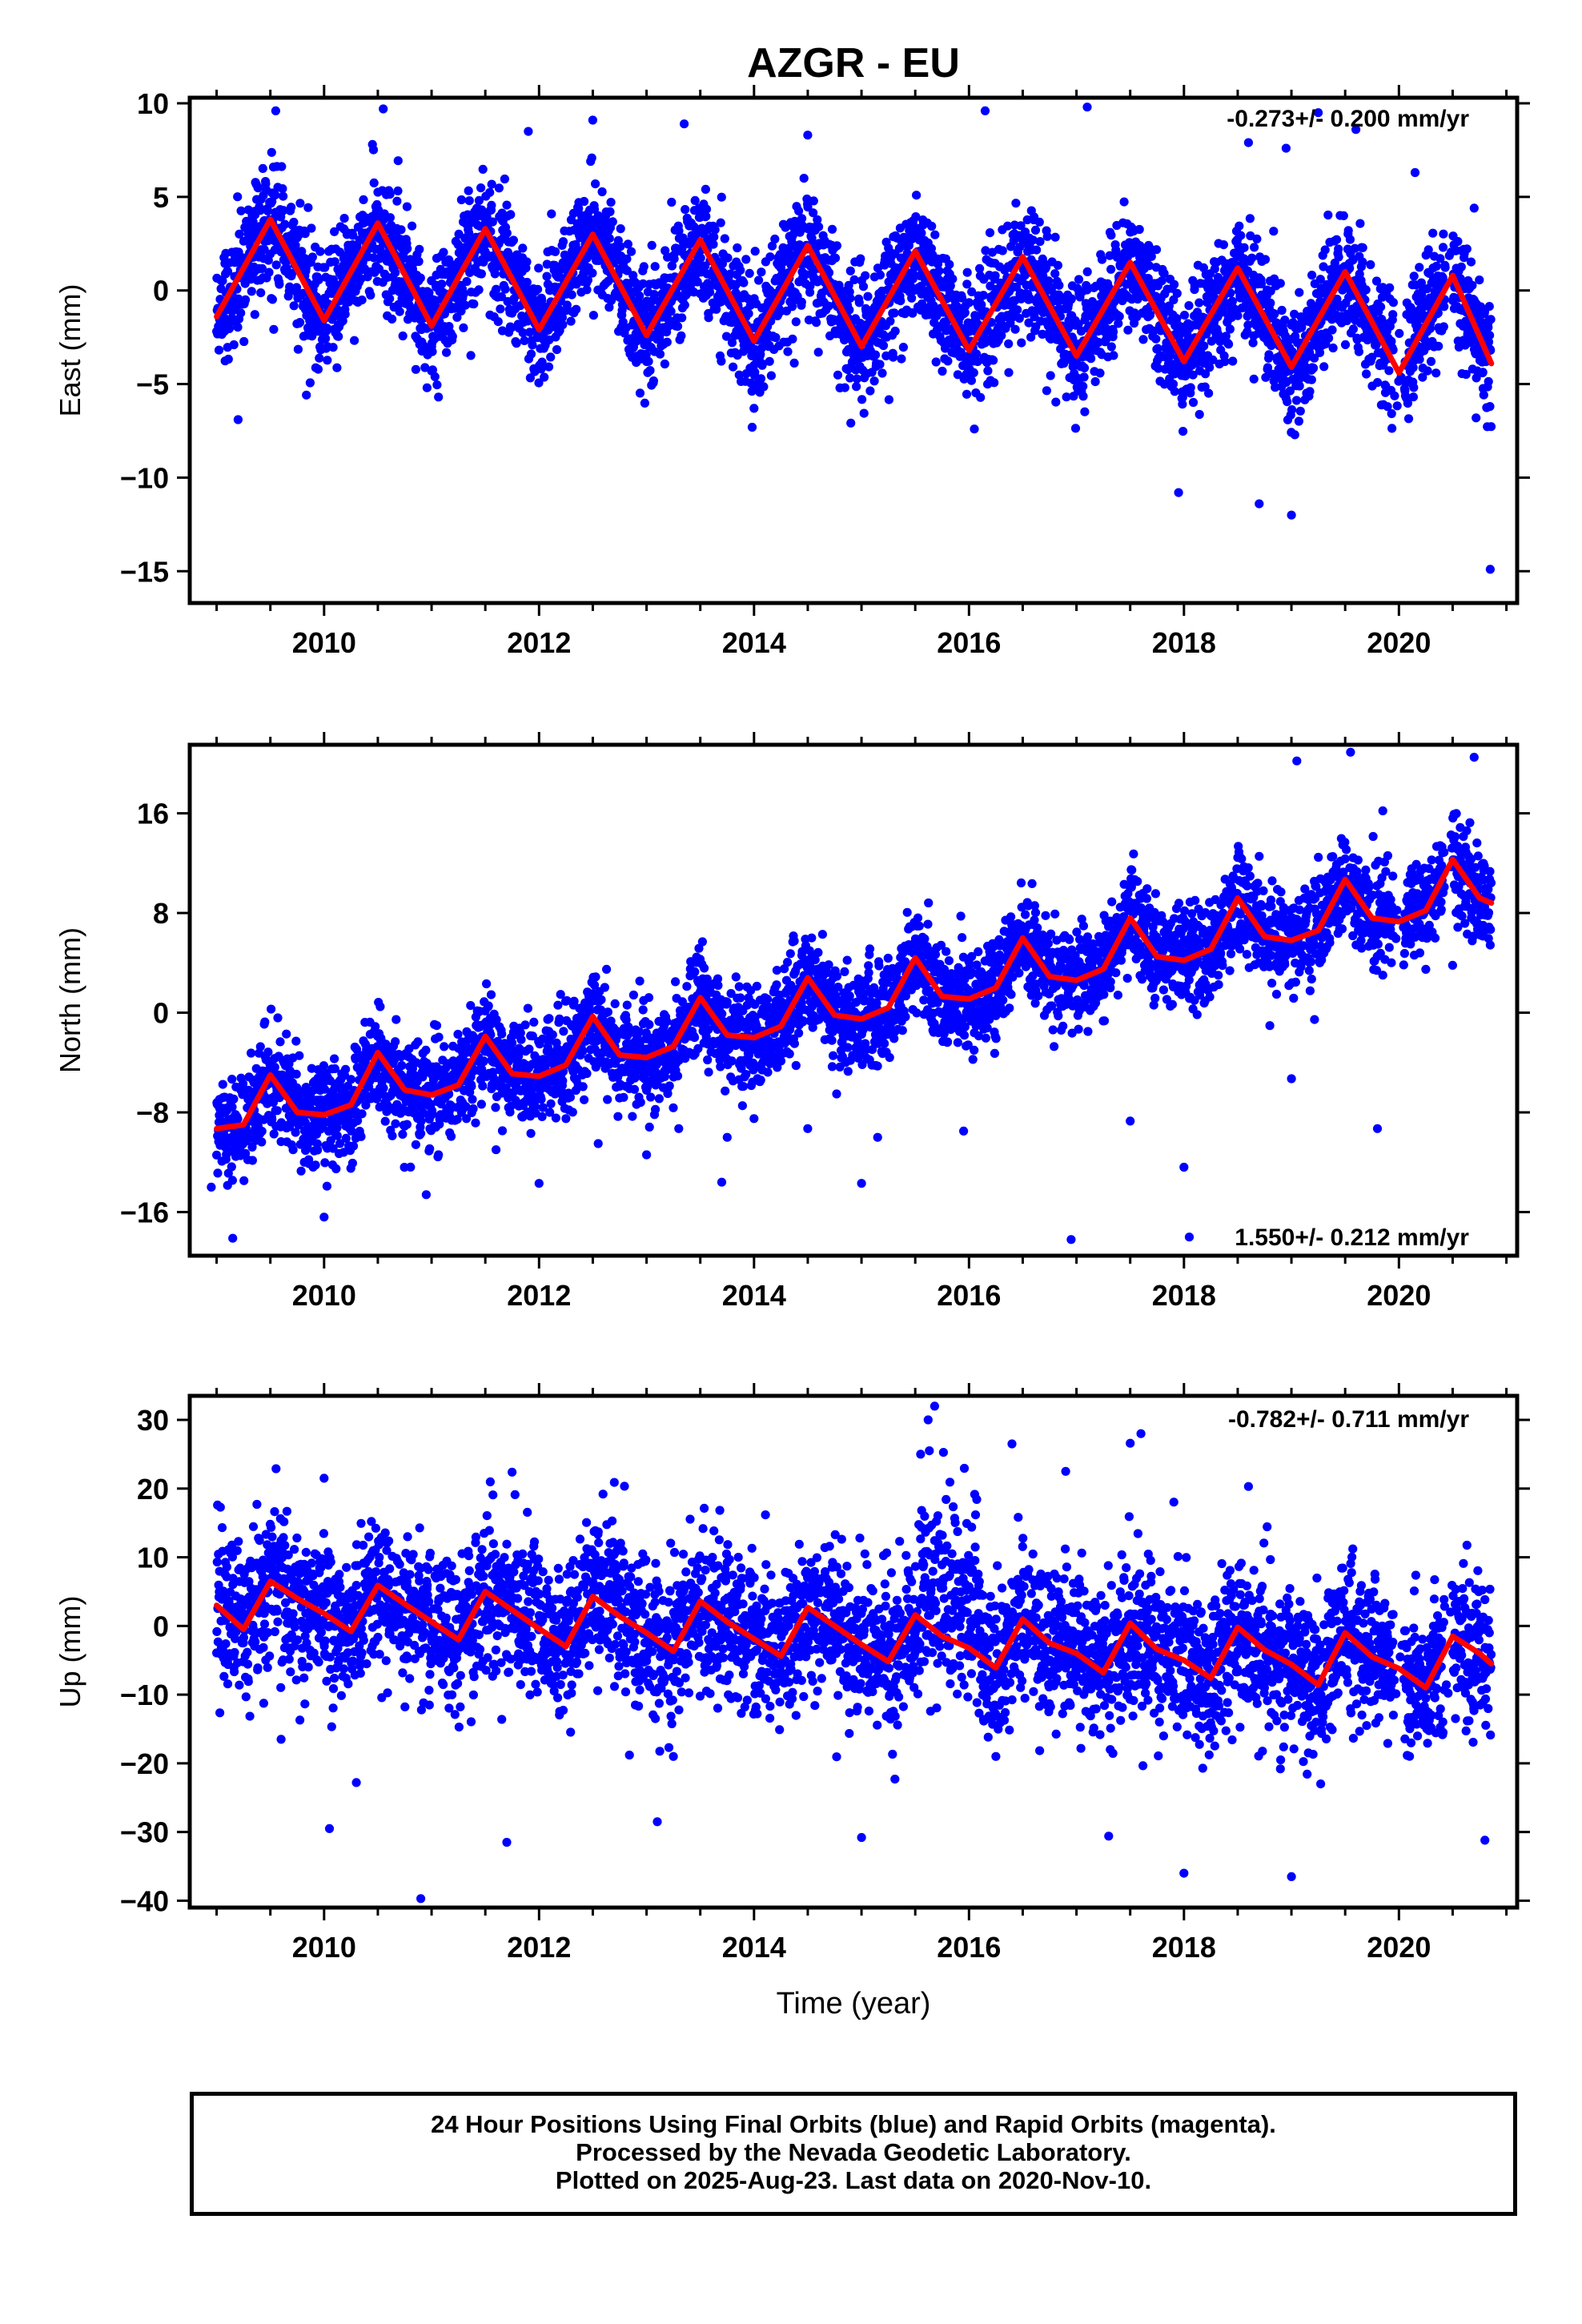  Describe the element at coordinates (1259, 504) in the screenshot. I see `outlier-point` at that location.